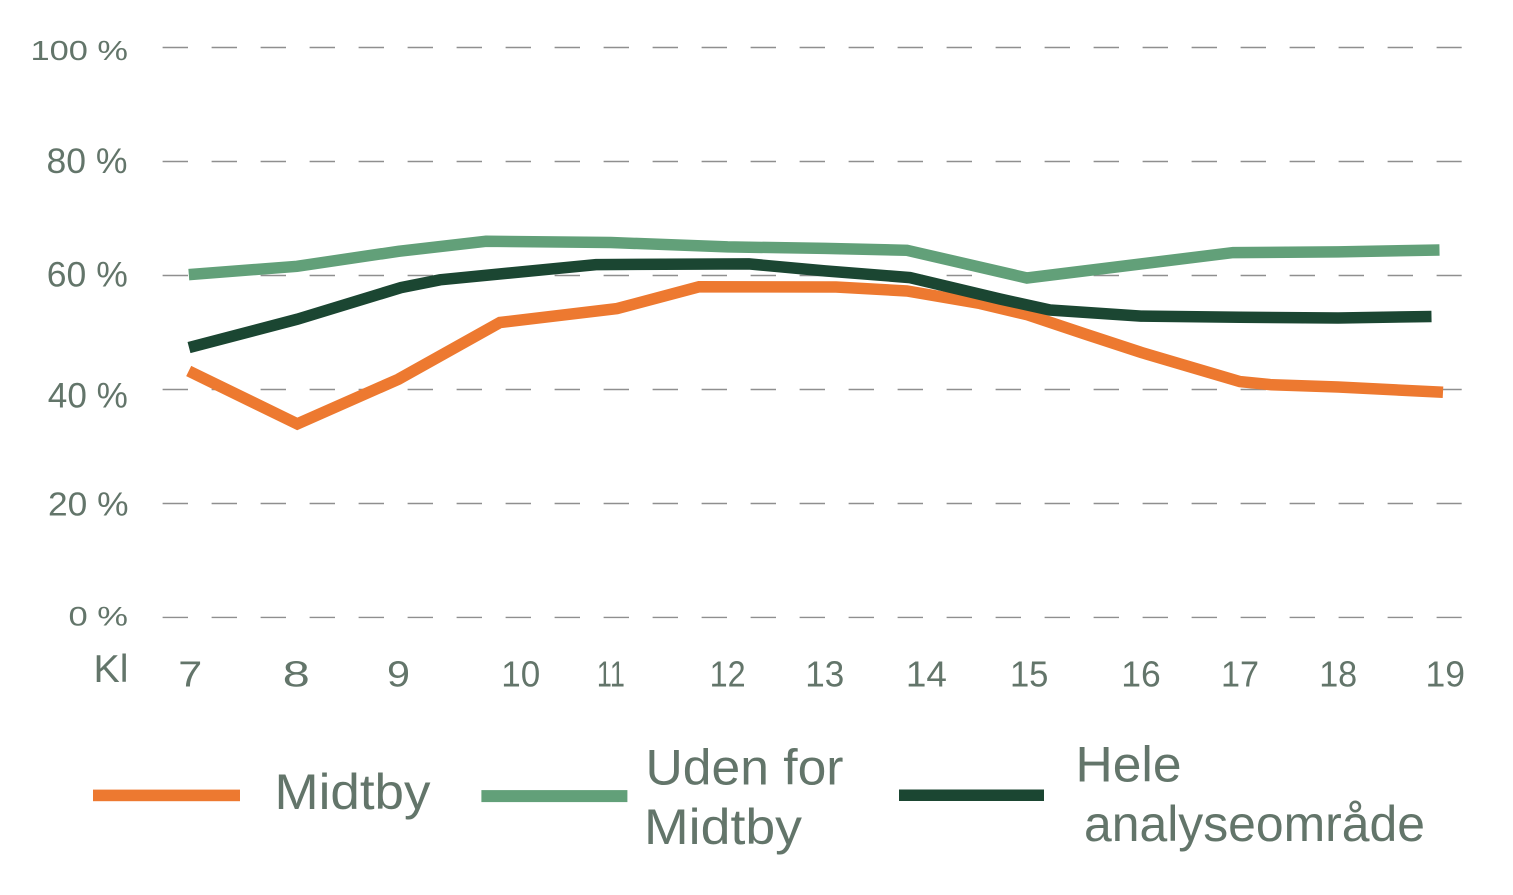 This screenshot has height=895, width=1513. What do you see at coordinates (1240, 674) in the screenshot?
I see `svg-text: 17` at bounding box center [1240, 674].